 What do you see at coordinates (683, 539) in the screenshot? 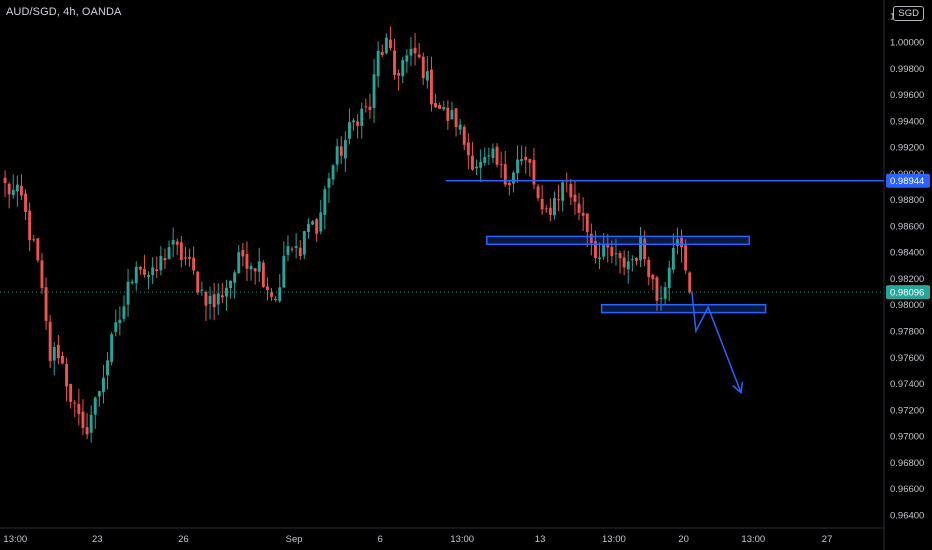
I see `x-tick-label: 20` at bounding box center [683, 539].